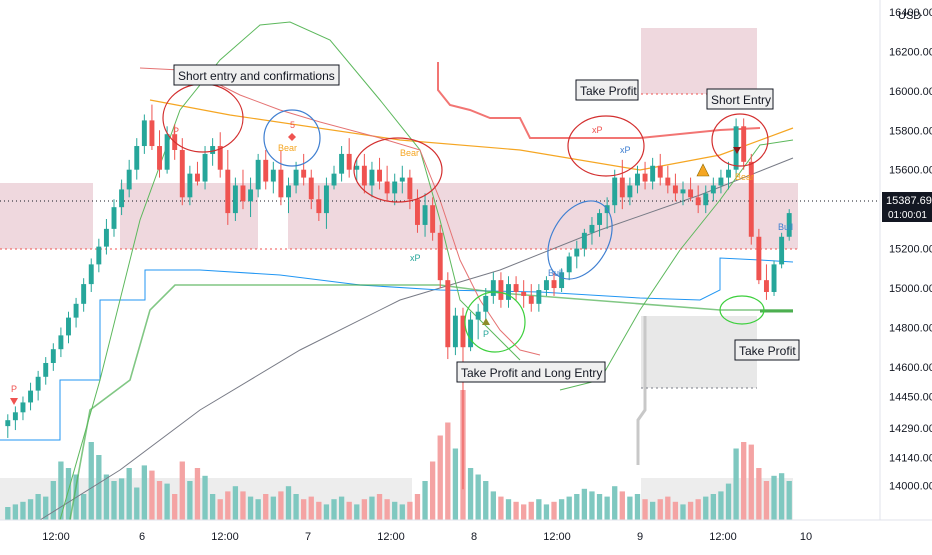  Describe the element at coordinates (142, 537) in the screenshot. I see `time-tick-label: 6` at that location.